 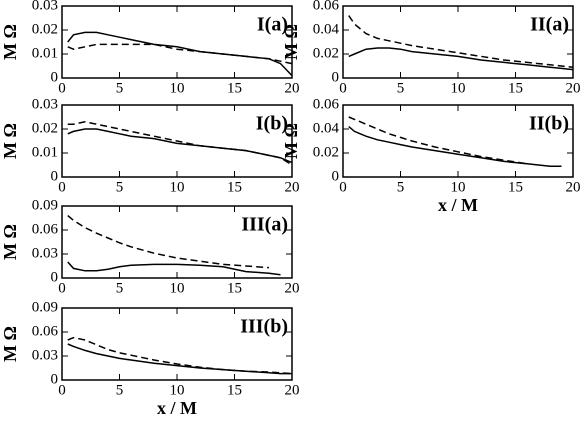 What do you see at coordinates (272, 25) in the screenshot?
I see `panel-title: I(a)` at bounding box center [272, 25].